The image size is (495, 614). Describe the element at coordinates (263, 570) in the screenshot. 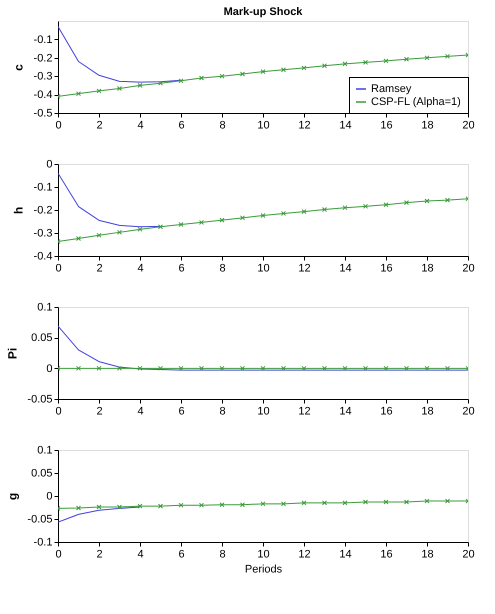

I see `x-axis-title: Periods` at that location.